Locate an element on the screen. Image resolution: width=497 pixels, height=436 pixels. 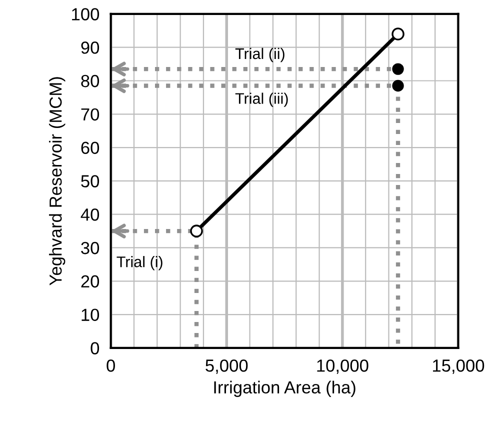
x-tick-label: 0 is located at coordinates (110, 366).